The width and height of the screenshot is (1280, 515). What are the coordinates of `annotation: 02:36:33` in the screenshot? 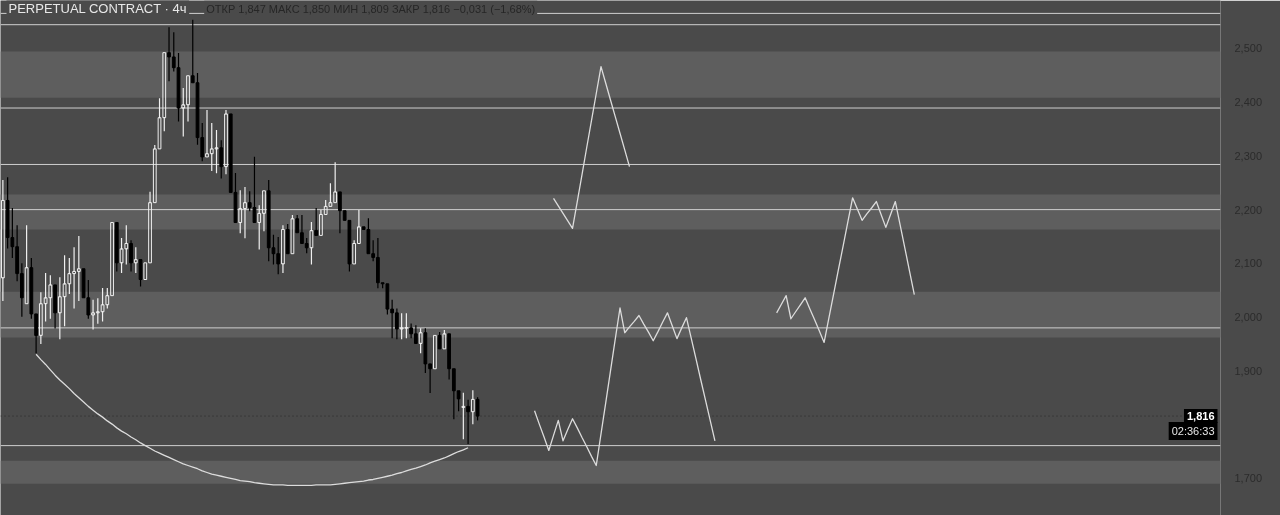 It's located at (1193, 431).